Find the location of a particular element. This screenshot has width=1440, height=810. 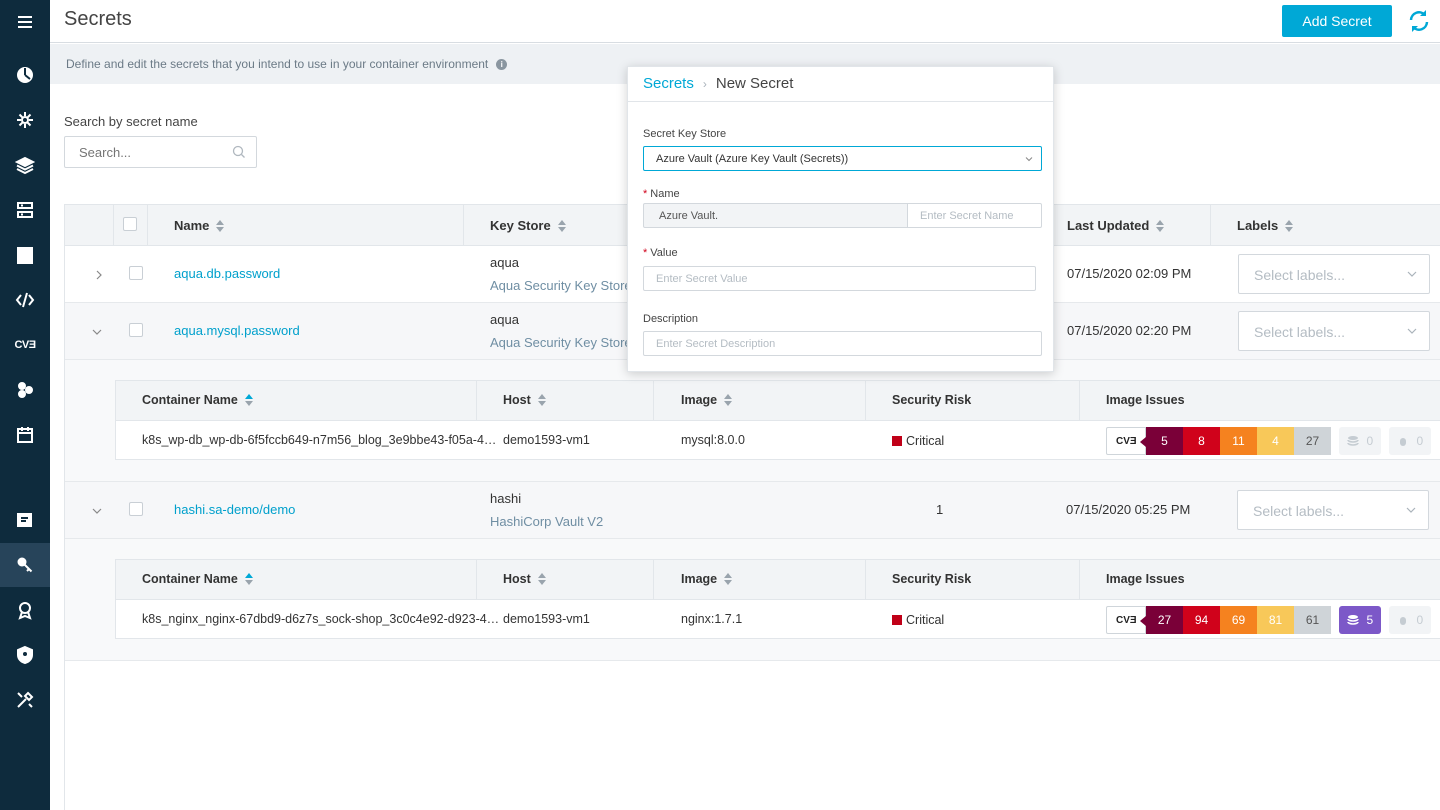

image-issues: CVƎ 27 94 69 81 61 5 0 is located at coordinates (1268, 620).